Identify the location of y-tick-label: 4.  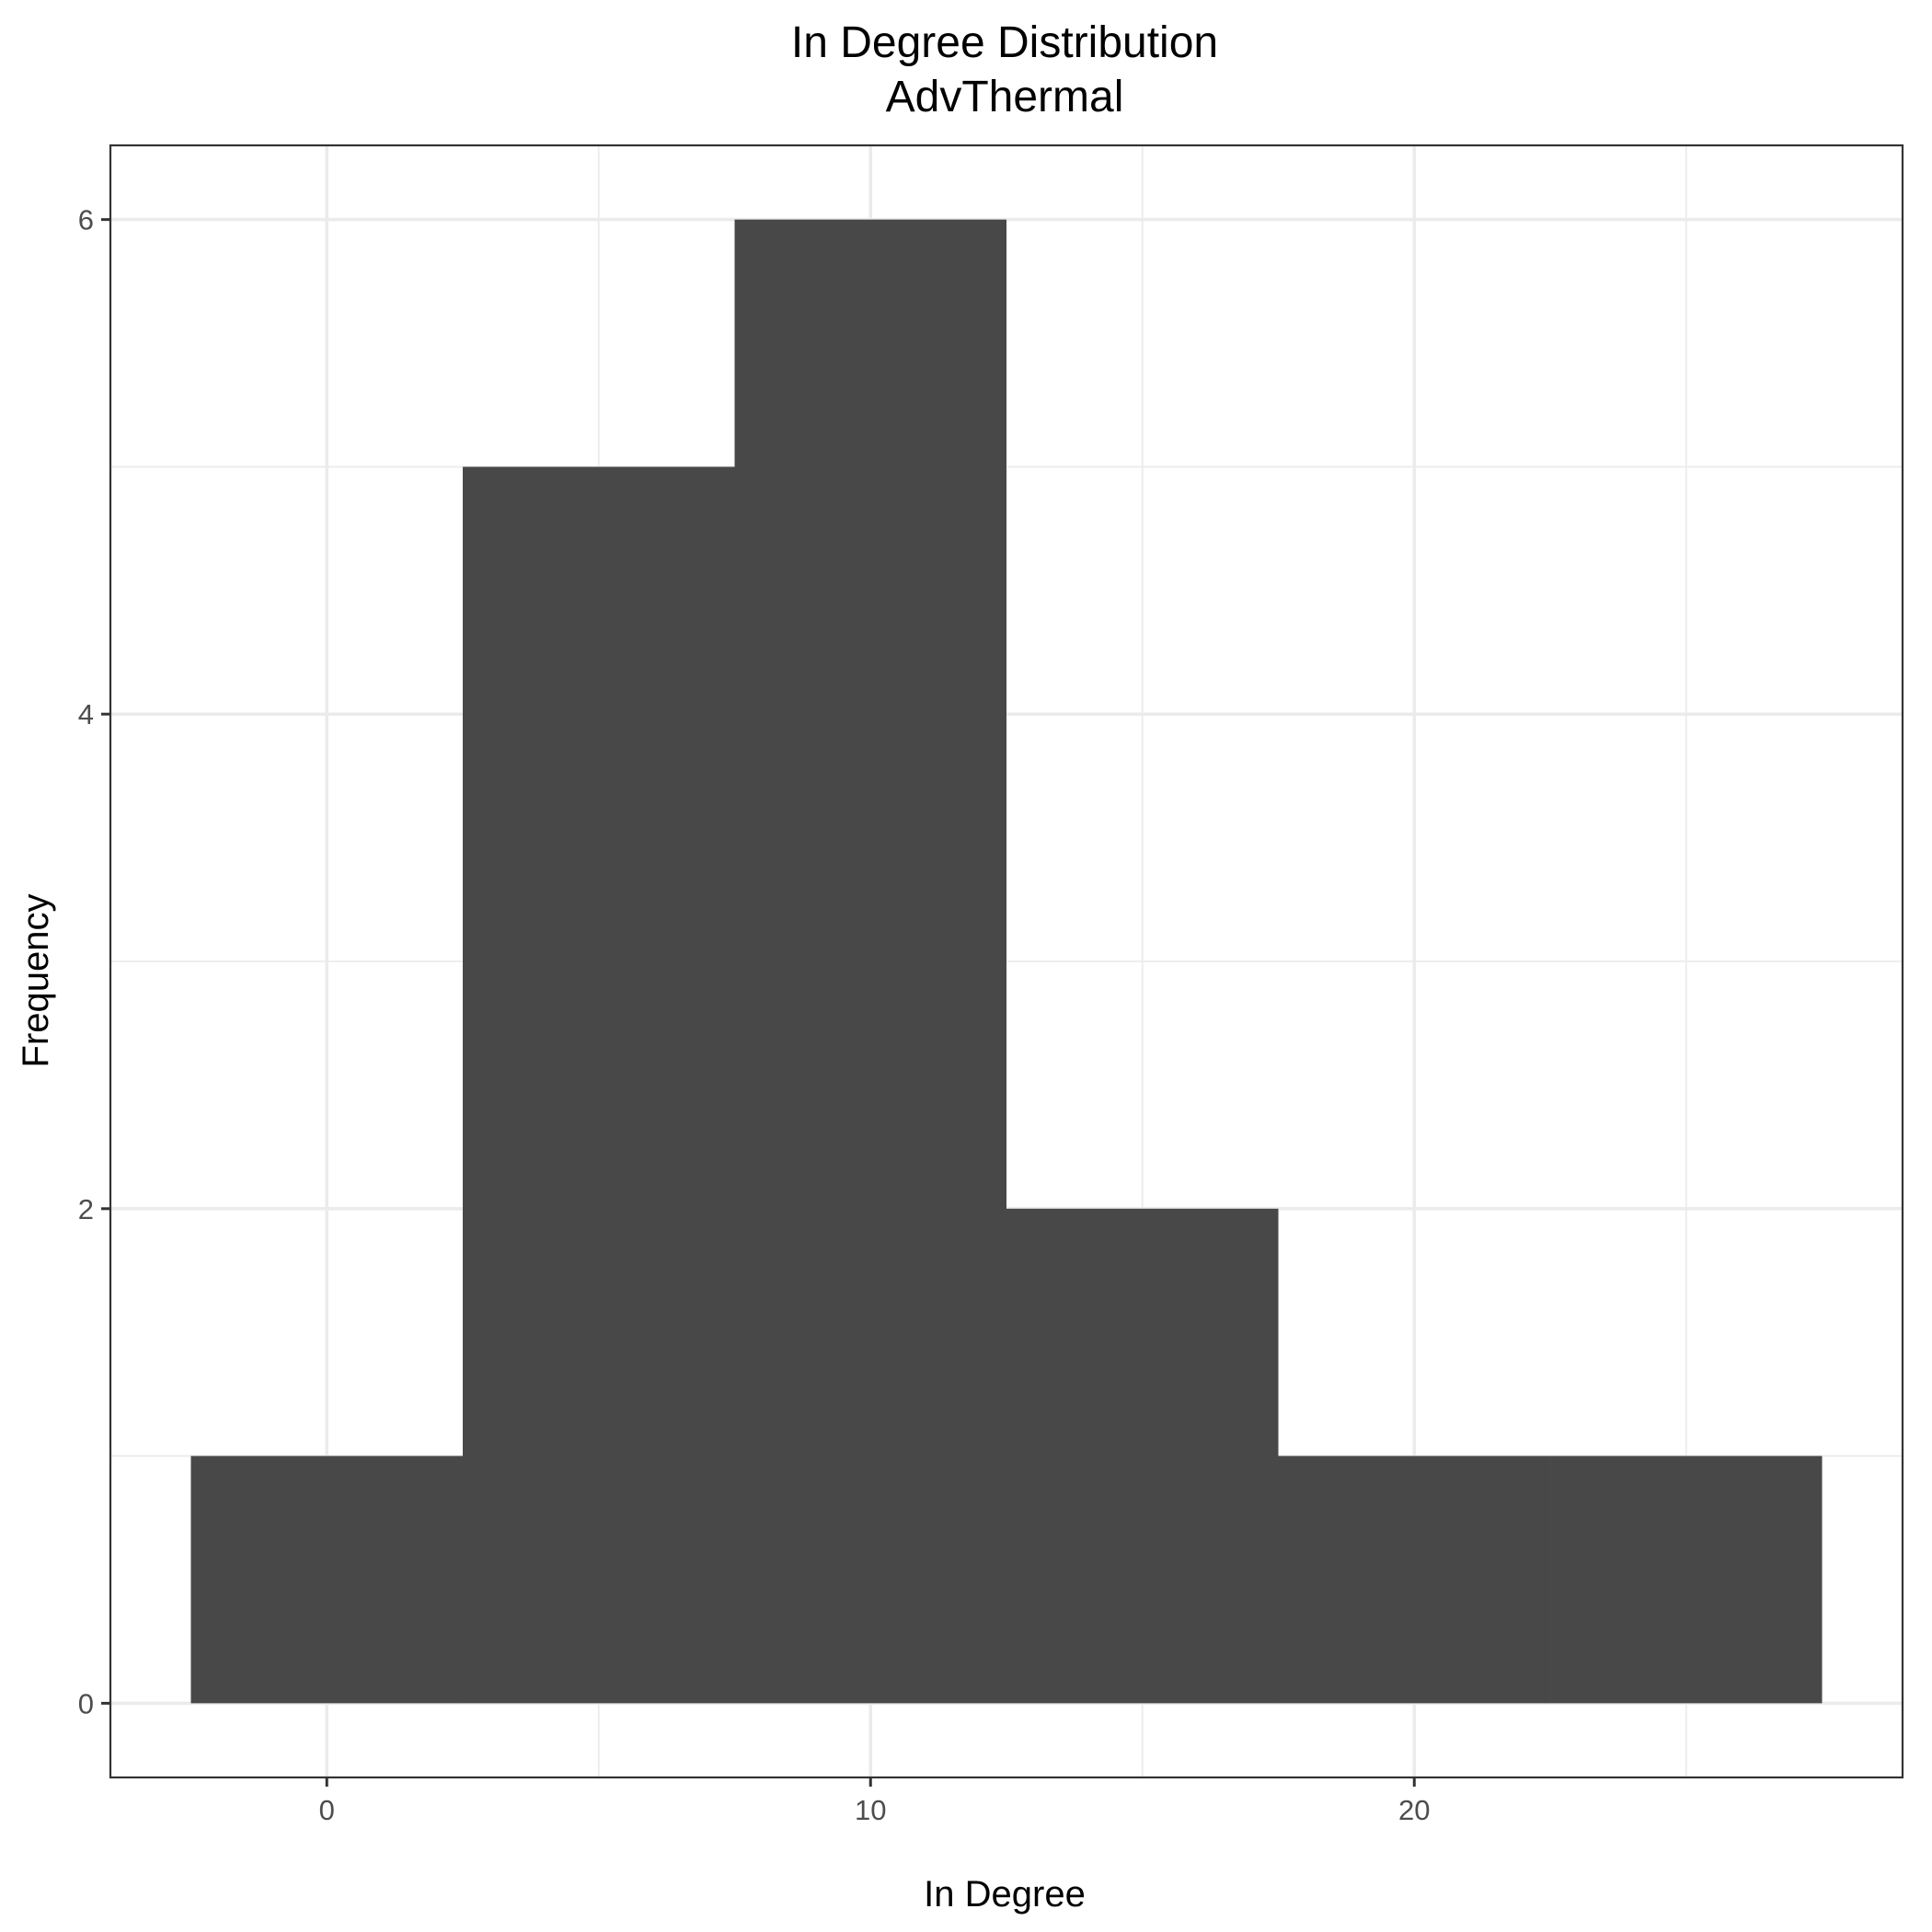
(86, 714).